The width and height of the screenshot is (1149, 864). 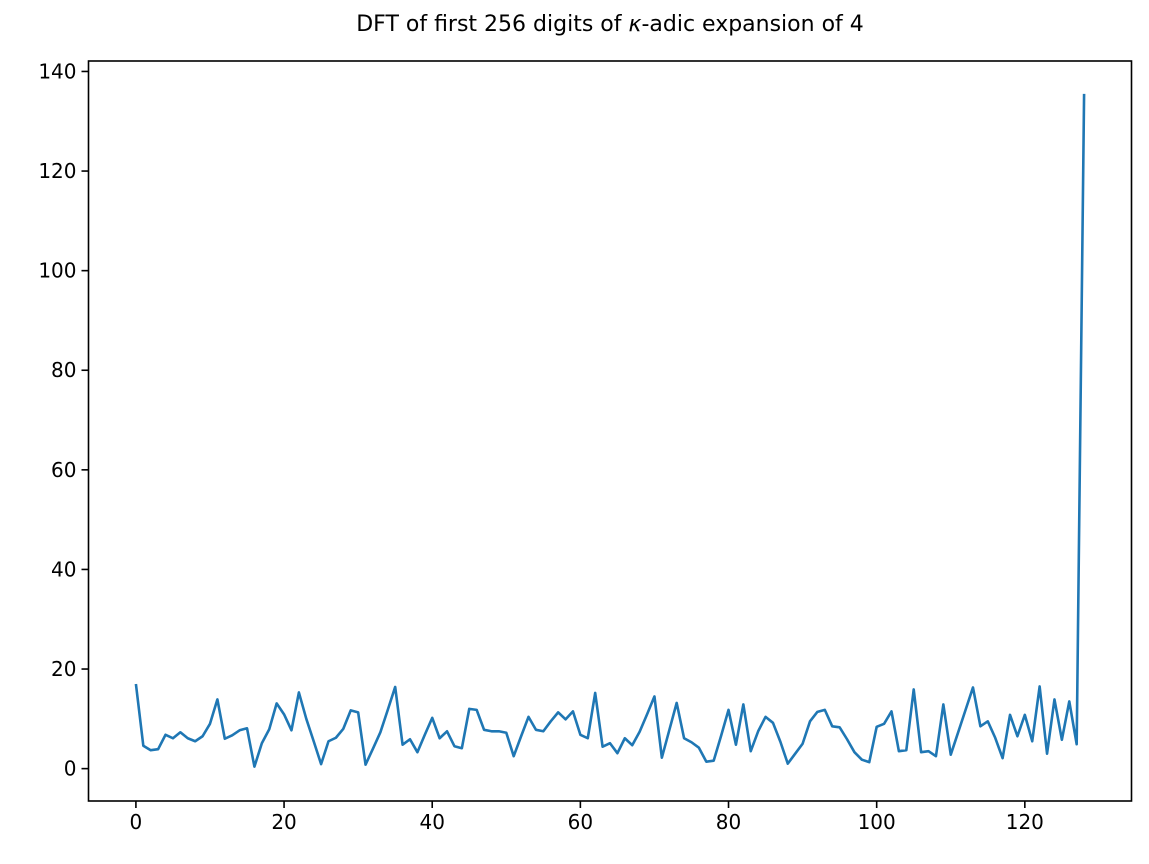 What do you see at coordinates (57, 171) in the screenshot?
I see `y-tick-label: 120` at bounding box center [57, 171].